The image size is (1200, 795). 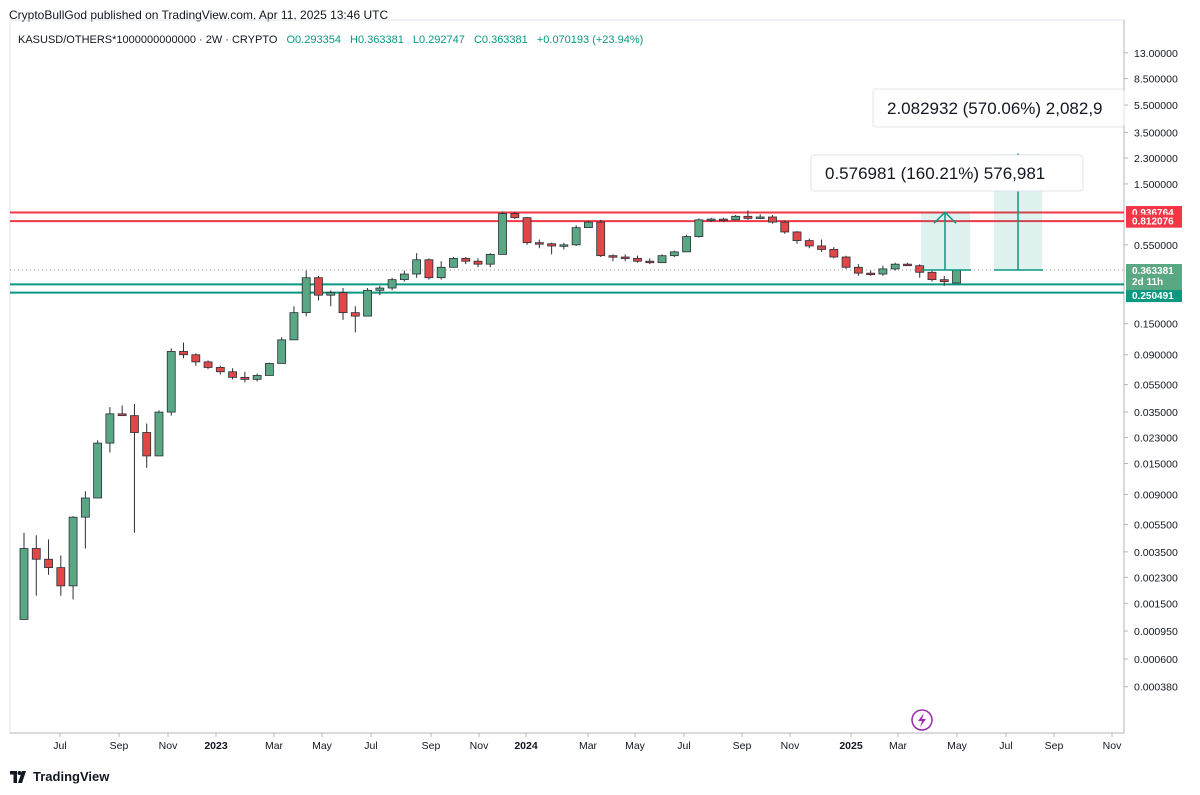 I want to click on level-price-tag-text: 0.936764, so click(x=1153, y=213).